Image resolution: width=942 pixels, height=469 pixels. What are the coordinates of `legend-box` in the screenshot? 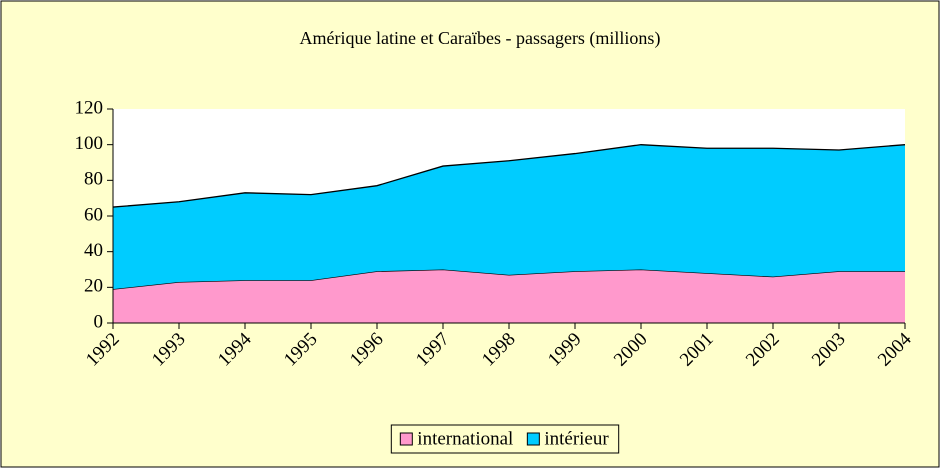 It's located at (505, 439).